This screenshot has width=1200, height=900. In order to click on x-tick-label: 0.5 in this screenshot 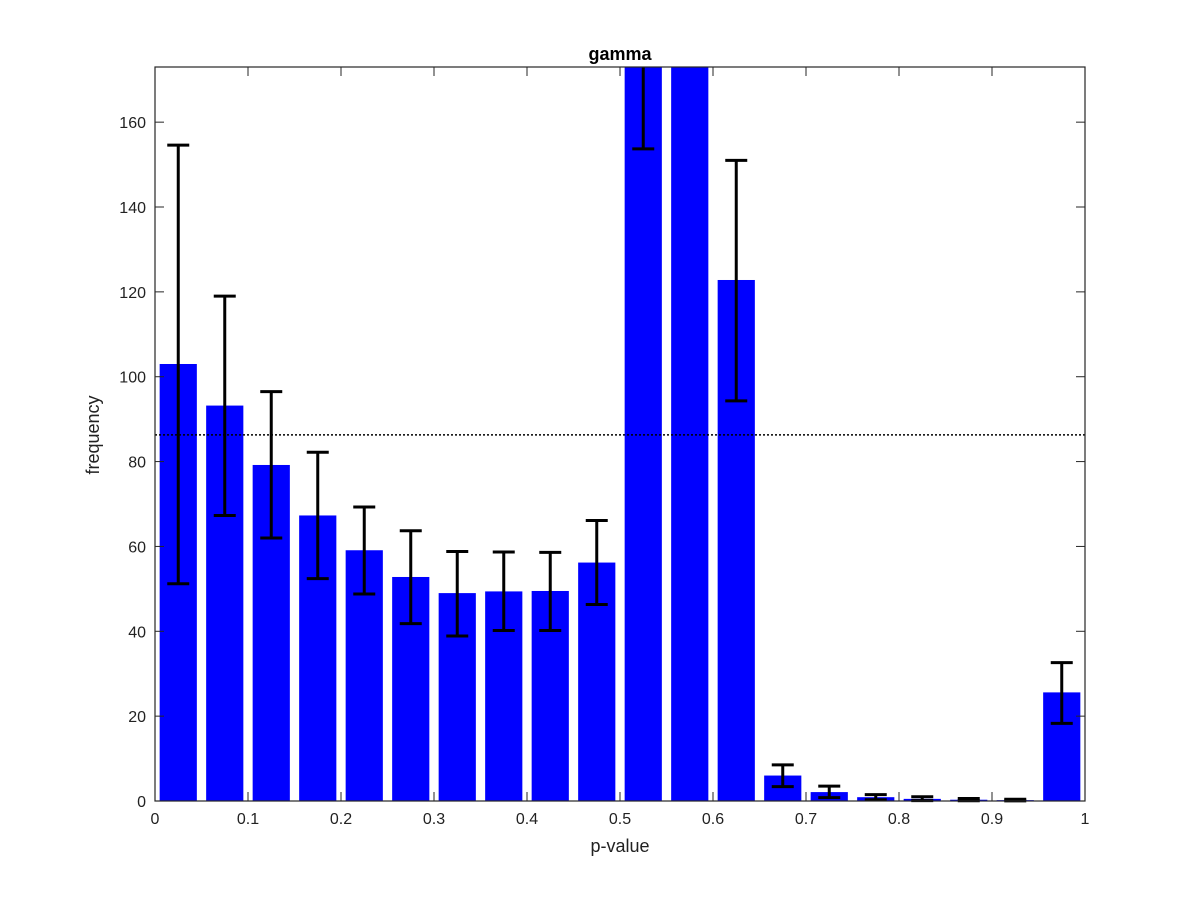, I will do `click(620, 819)`.